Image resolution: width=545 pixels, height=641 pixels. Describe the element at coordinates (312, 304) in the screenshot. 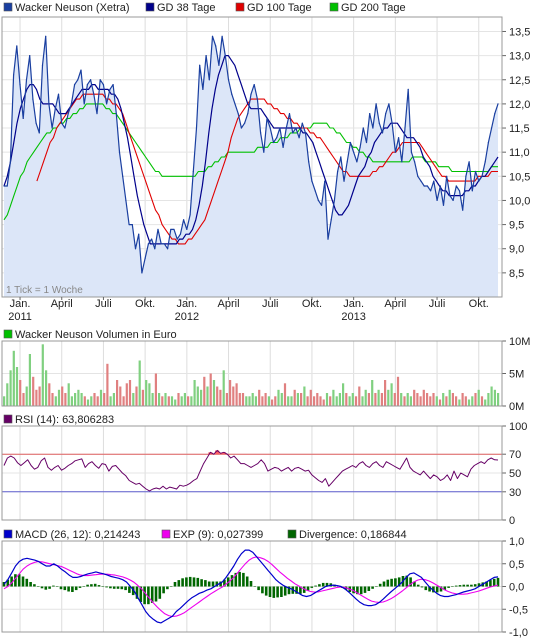

I see `x-tick-label: Okt.` at that location.